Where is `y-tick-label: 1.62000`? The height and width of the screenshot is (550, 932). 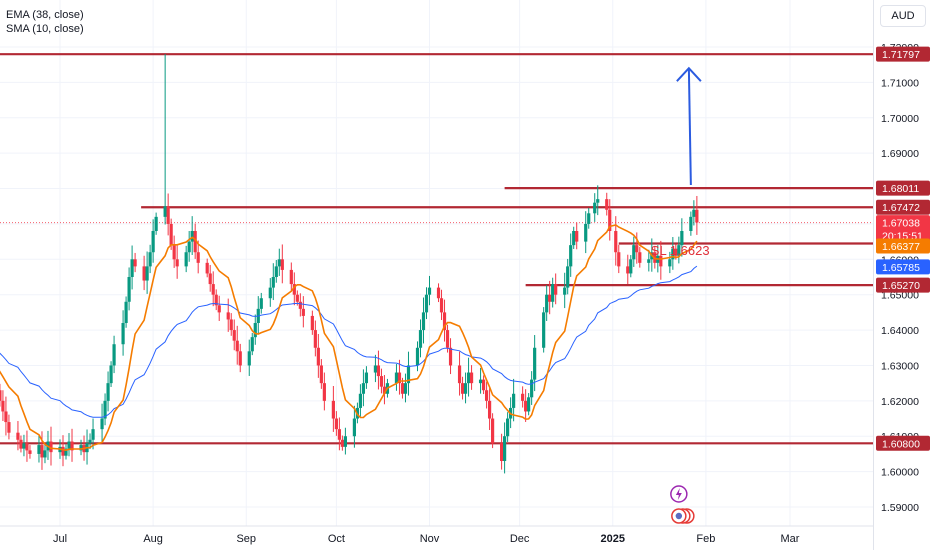
y-tick-label: 1.62000 is located at coordinates (900, 402).